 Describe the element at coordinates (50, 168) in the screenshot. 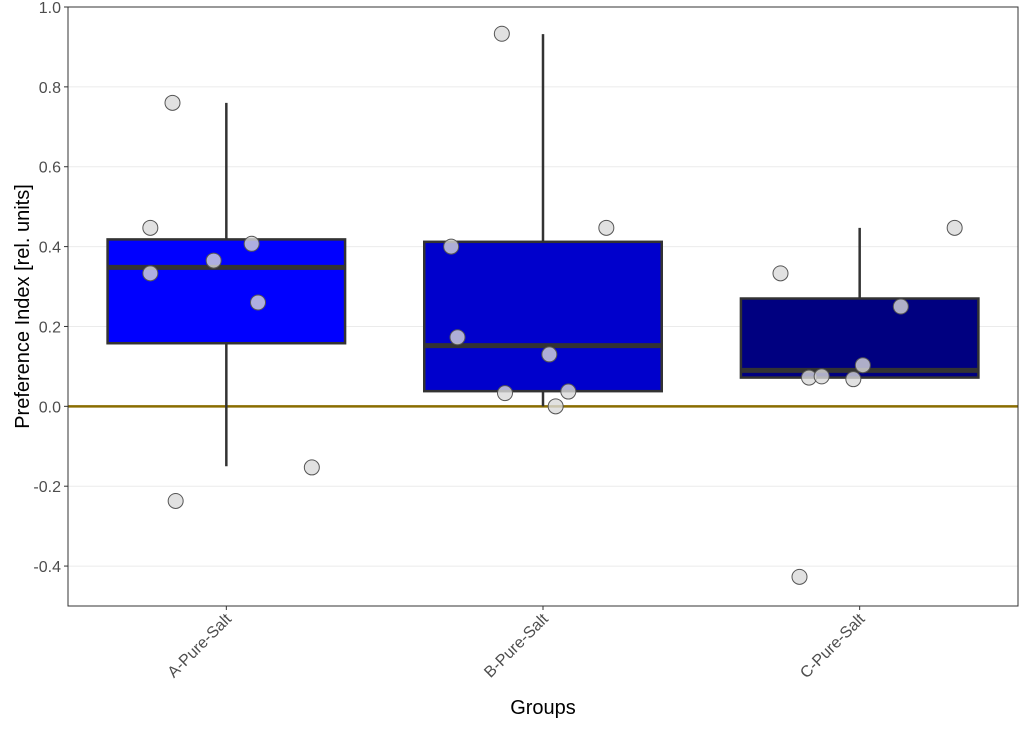

I see `y-tick-label: 0.6` at that location.